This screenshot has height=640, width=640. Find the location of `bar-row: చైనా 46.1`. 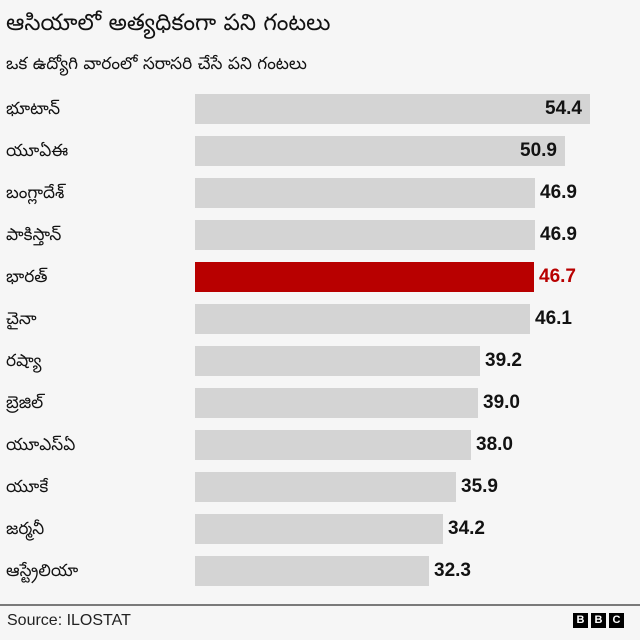

bar-row: చైనా 46.1 is located at coordinates (320, 319).